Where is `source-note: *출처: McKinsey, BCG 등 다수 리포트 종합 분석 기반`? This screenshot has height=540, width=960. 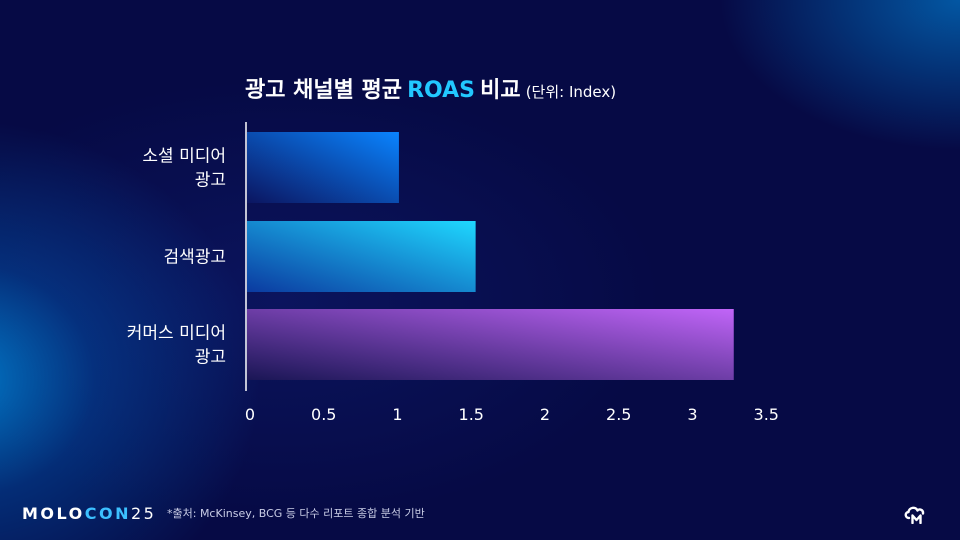 source-note: *출처: McKinsey, BCG 등 다수 리포트 종합 분석 기반 is located at coordinates (296, 513).